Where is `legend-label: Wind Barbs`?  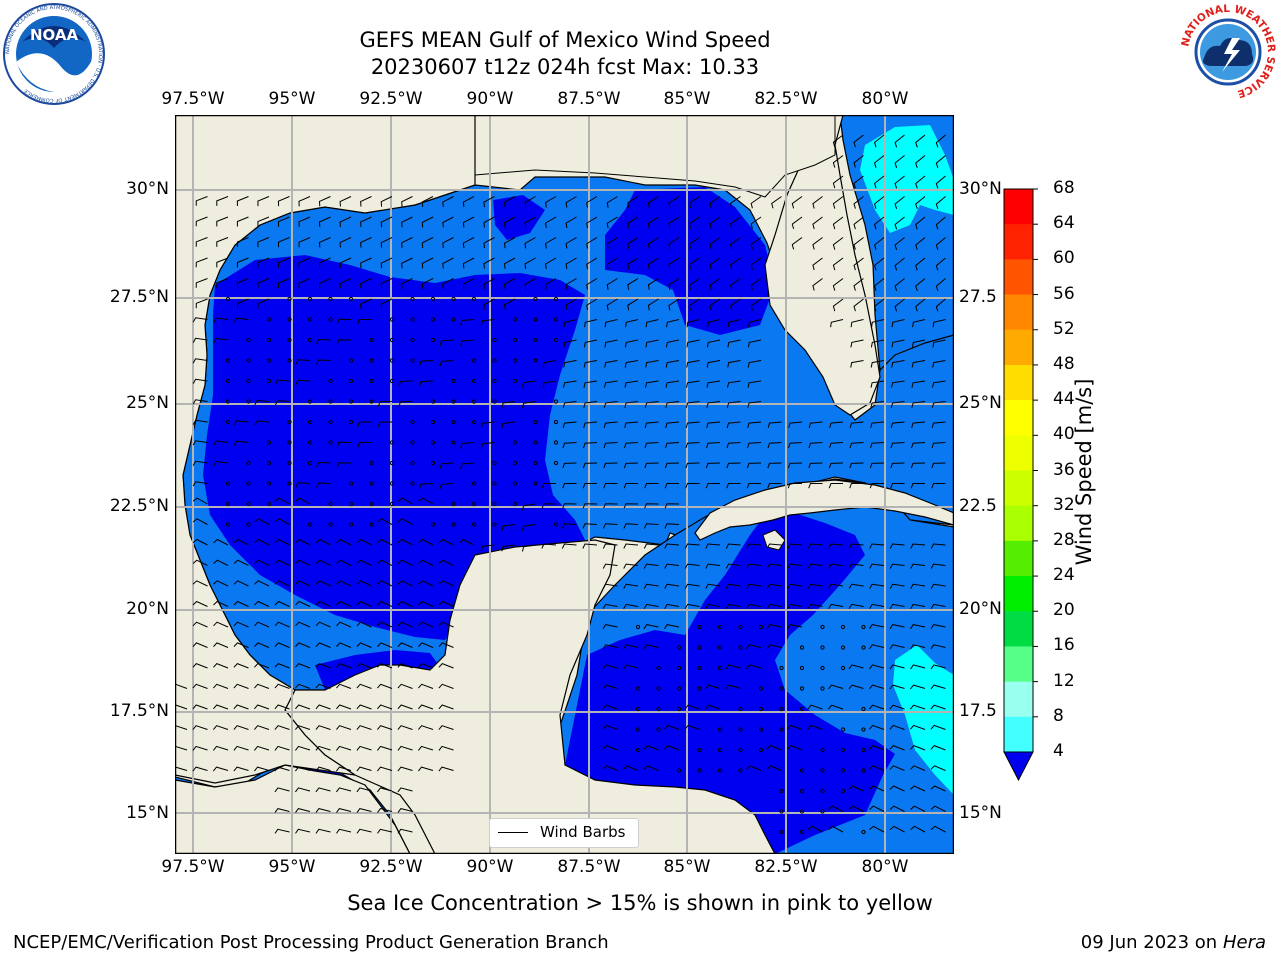
legend-label: Wind Barbs is located at coordinates (583, 832).